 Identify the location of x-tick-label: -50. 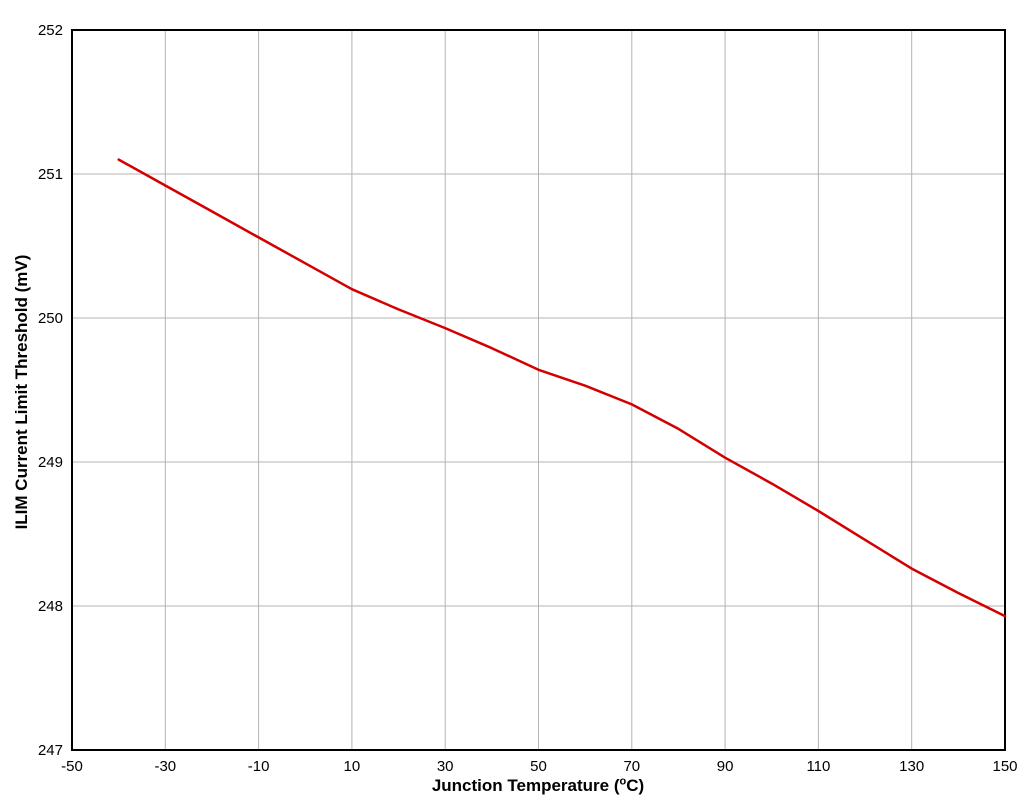
(72, 766).